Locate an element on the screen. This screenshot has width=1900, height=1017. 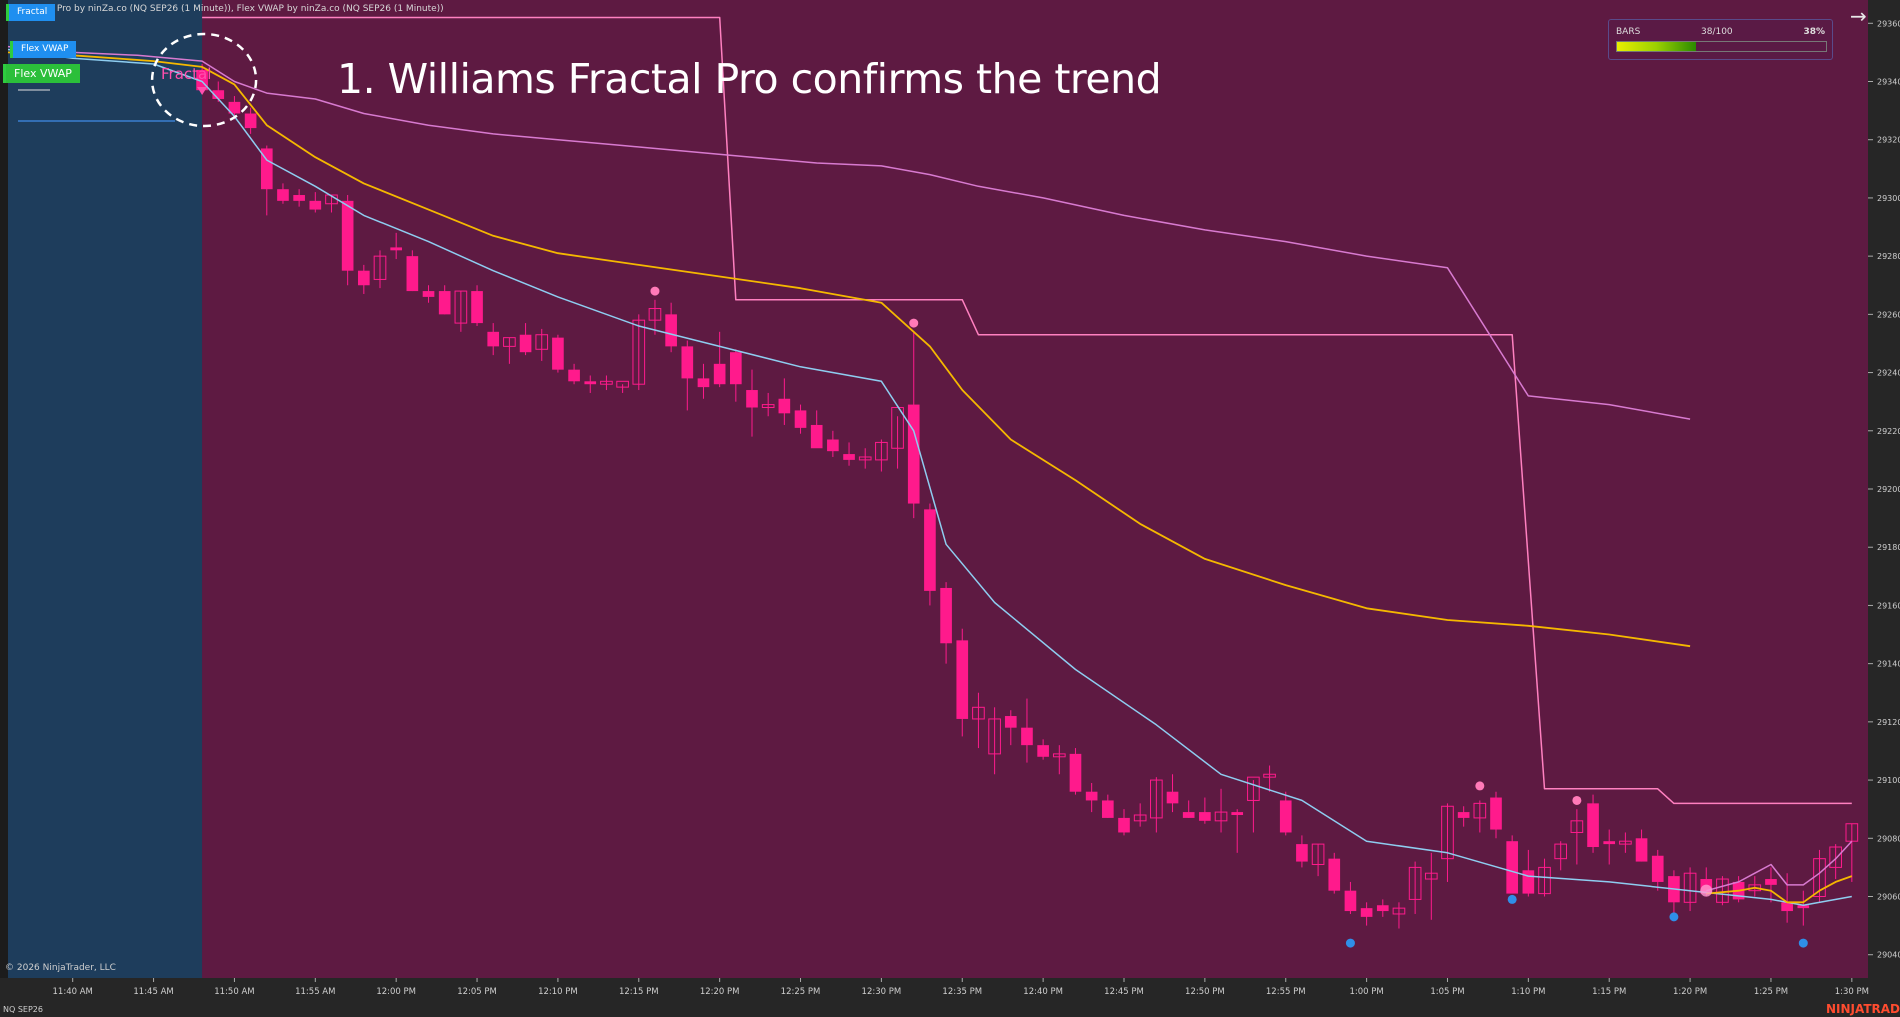
arrow-right-icon: → is located at coordinates (1858, 16).